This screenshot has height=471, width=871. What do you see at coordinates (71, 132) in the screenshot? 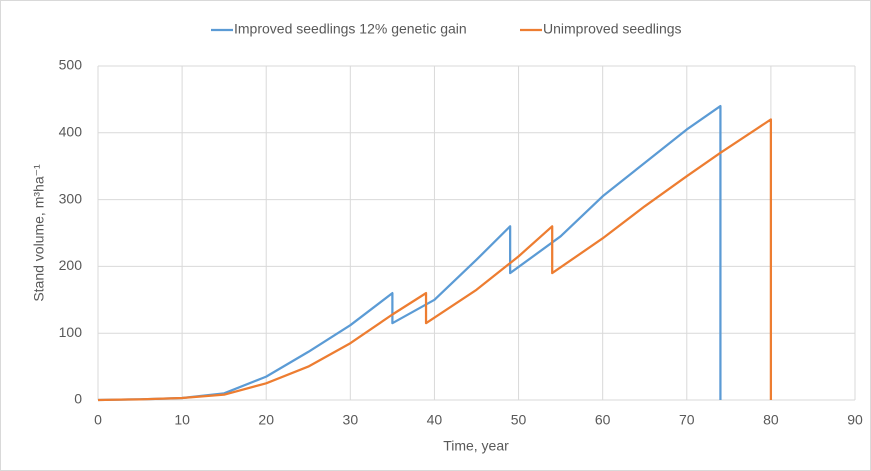
I see `y-tick-label: 400` at bounding box center [71, 132].